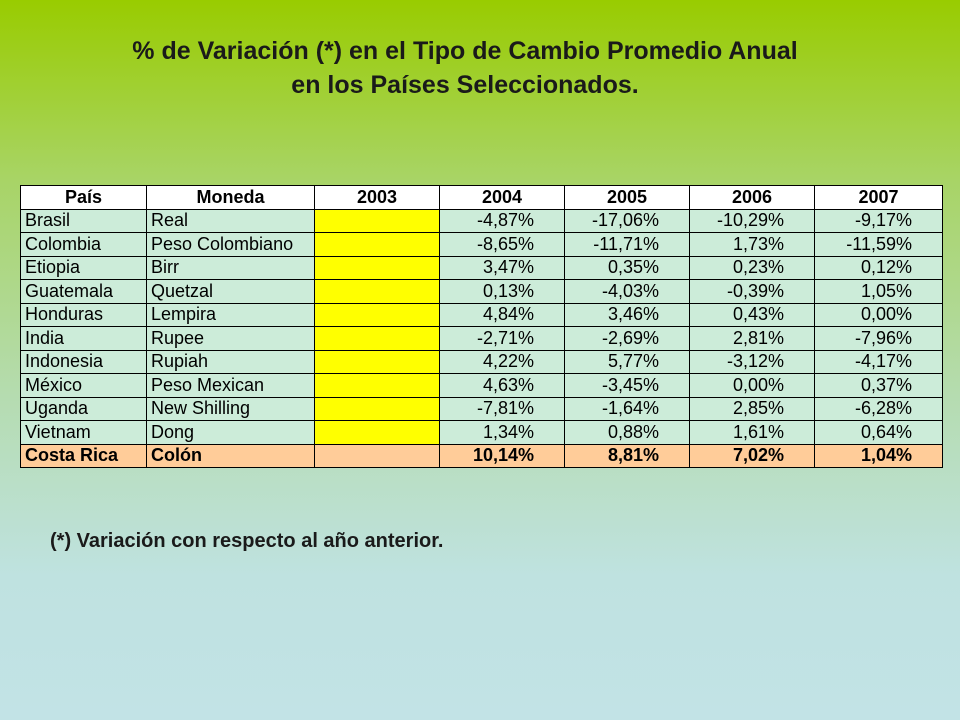  I want to click on cell-2004: -8,65%, so click(502, 244).